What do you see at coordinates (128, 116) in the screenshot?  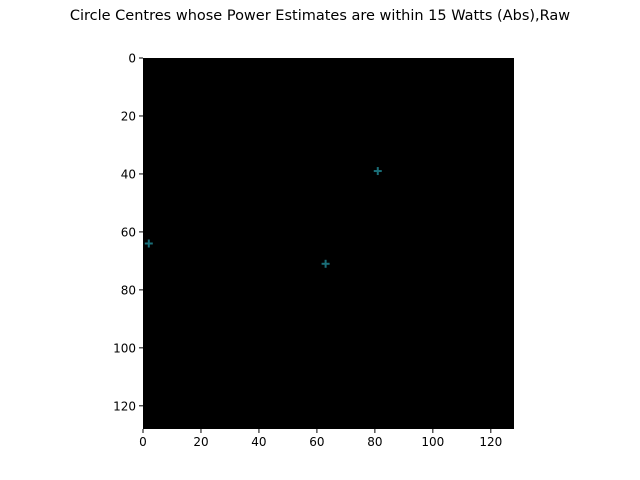 I see `y-tick-label: 20` at bounding box center [128, 116].